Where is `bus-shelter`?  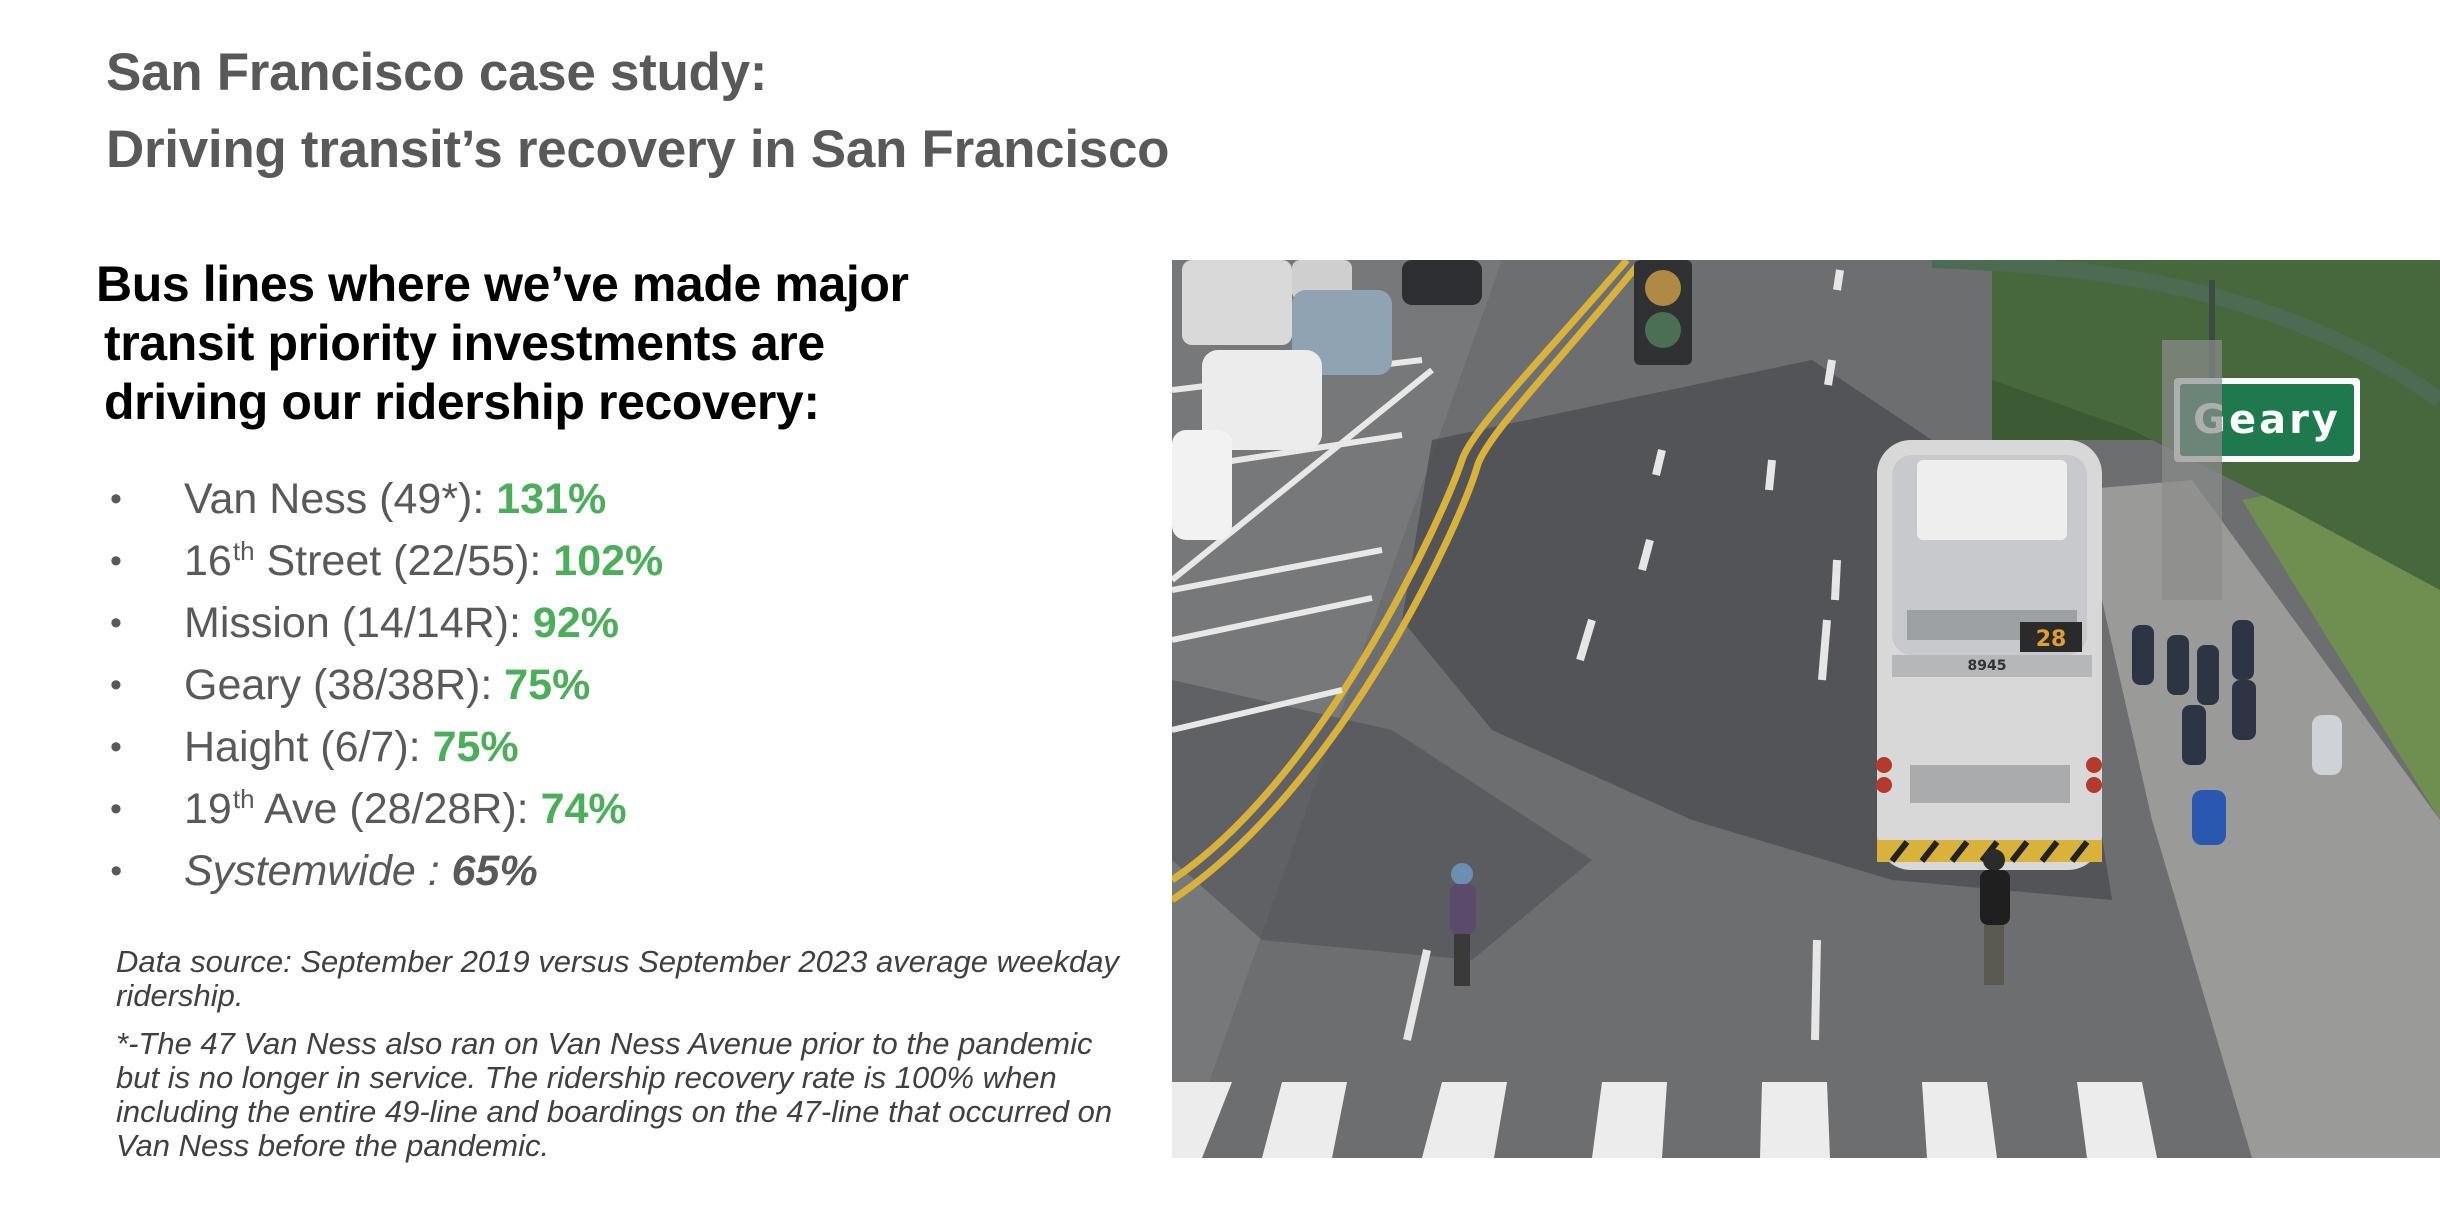
bus-shelter is located at coordinates (2192, 470).